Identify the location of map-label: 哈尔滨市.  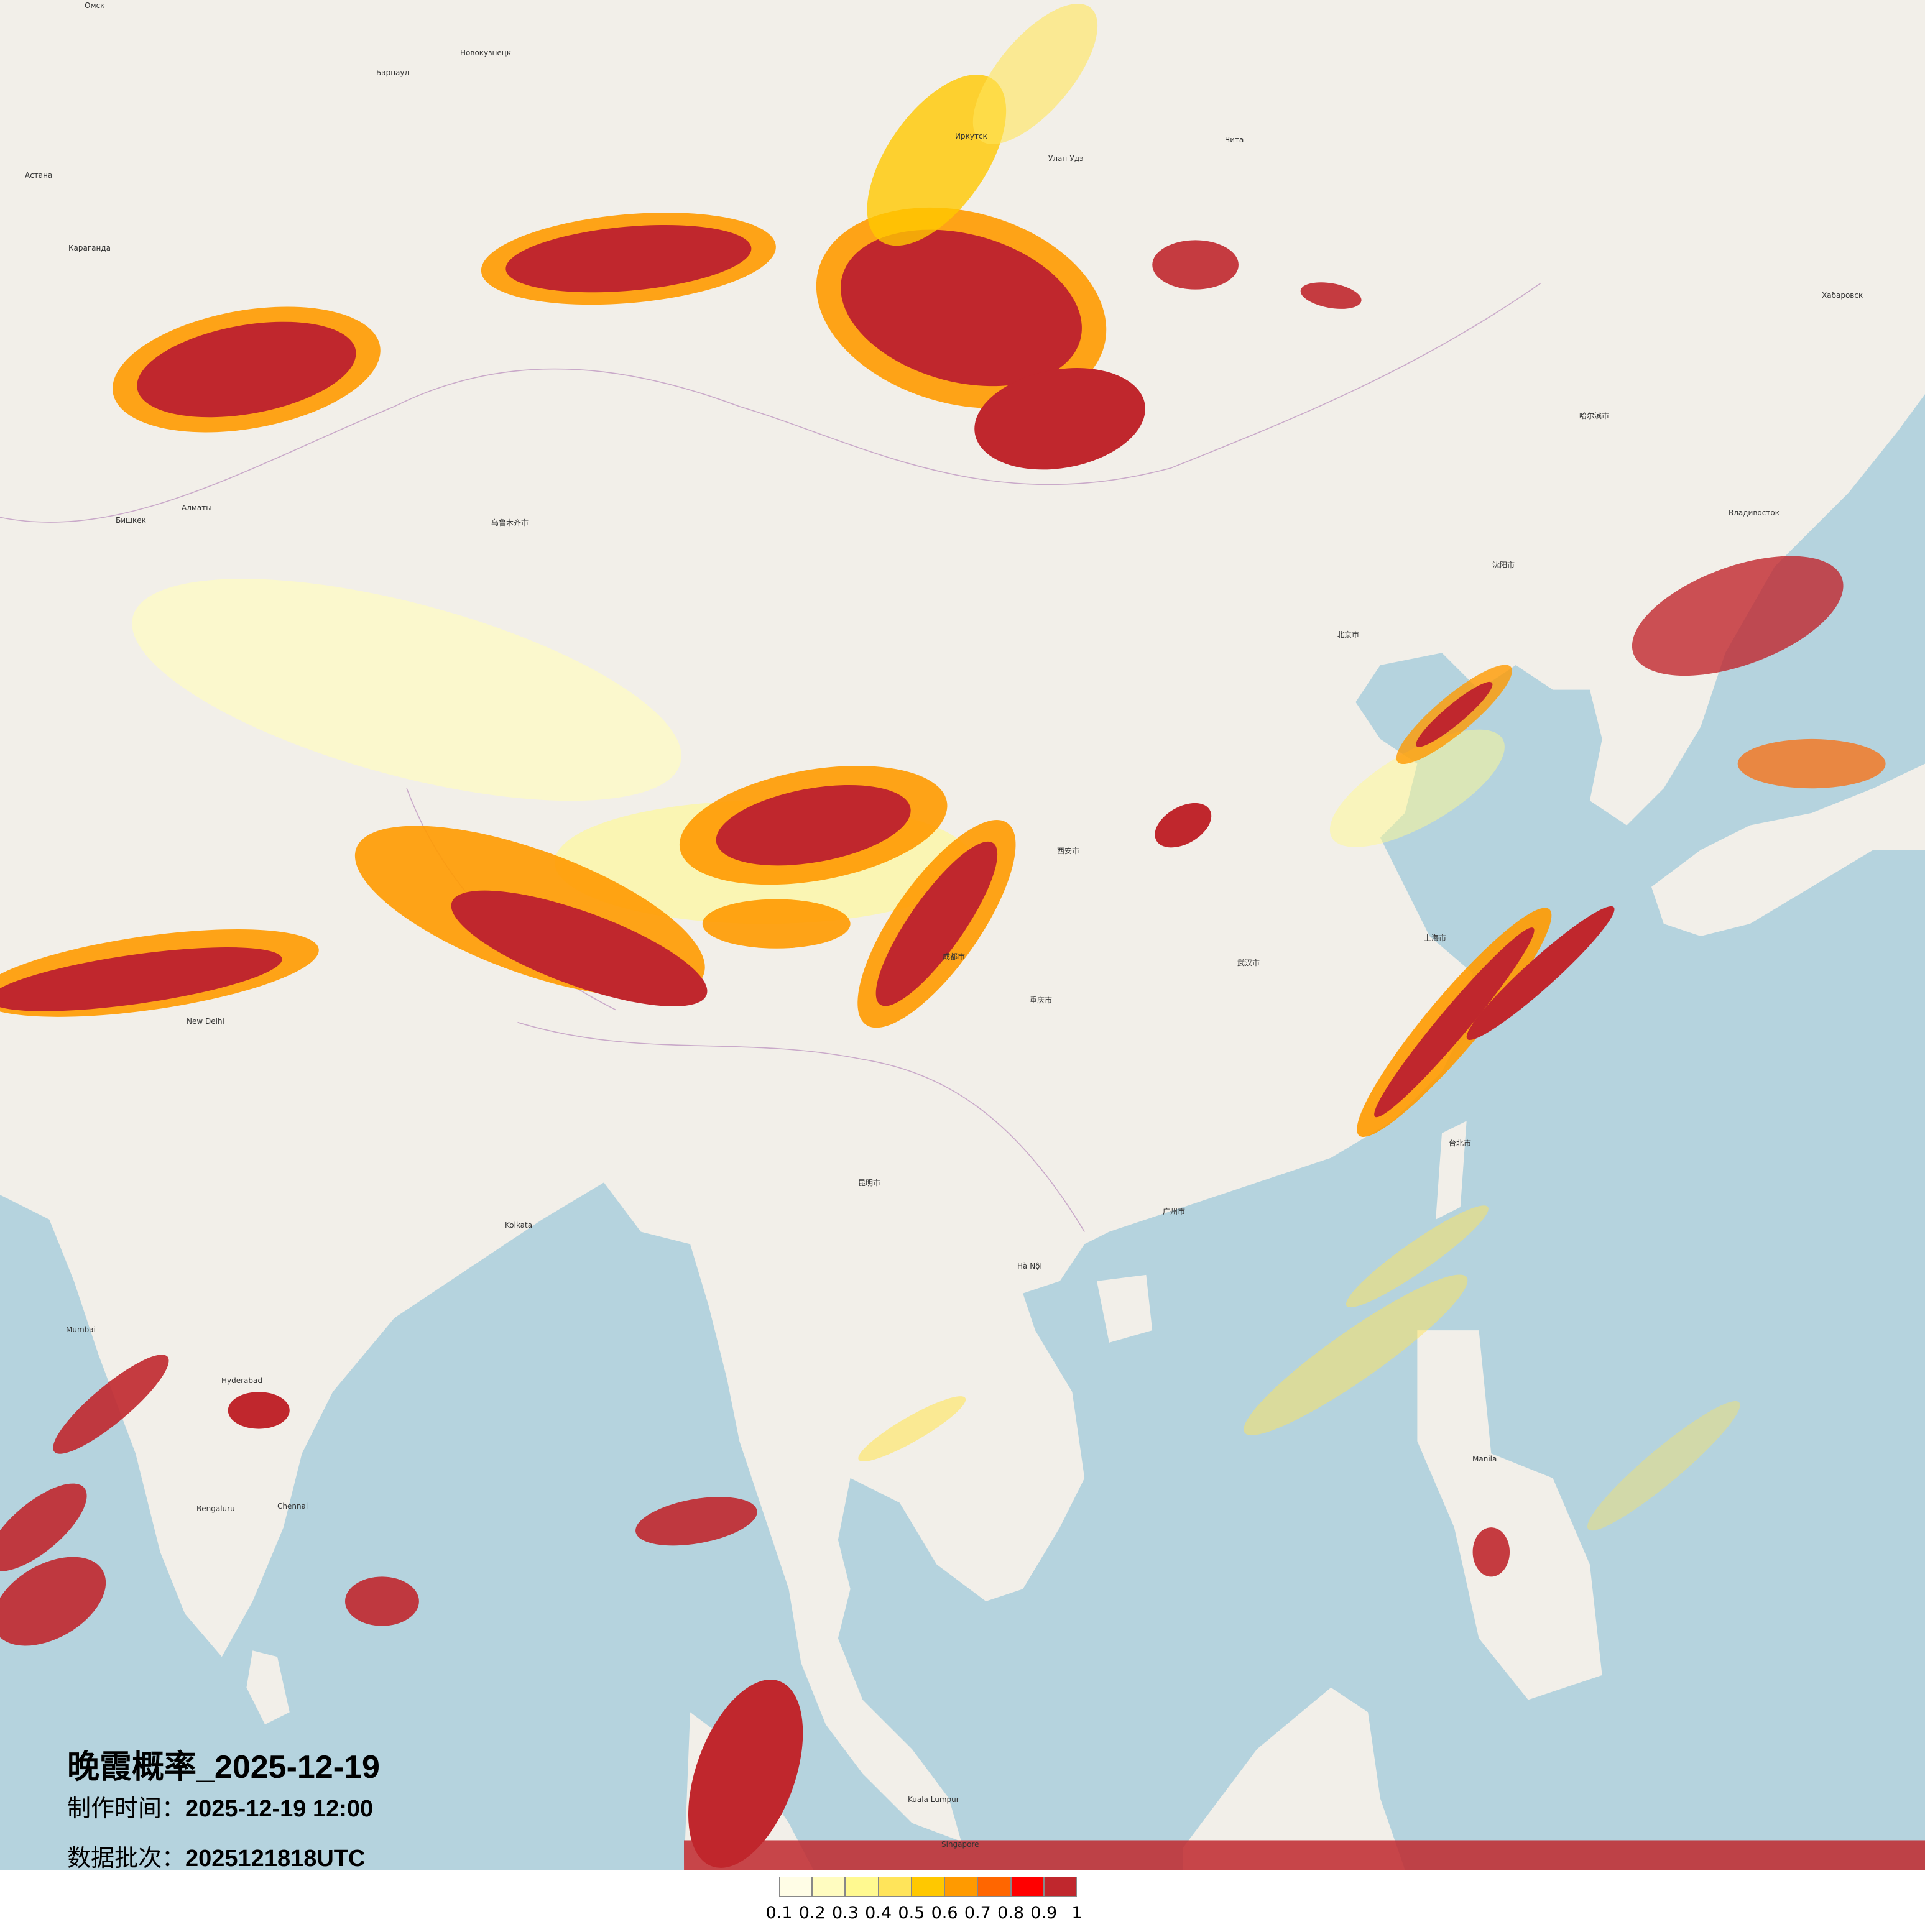
(1594, 416).